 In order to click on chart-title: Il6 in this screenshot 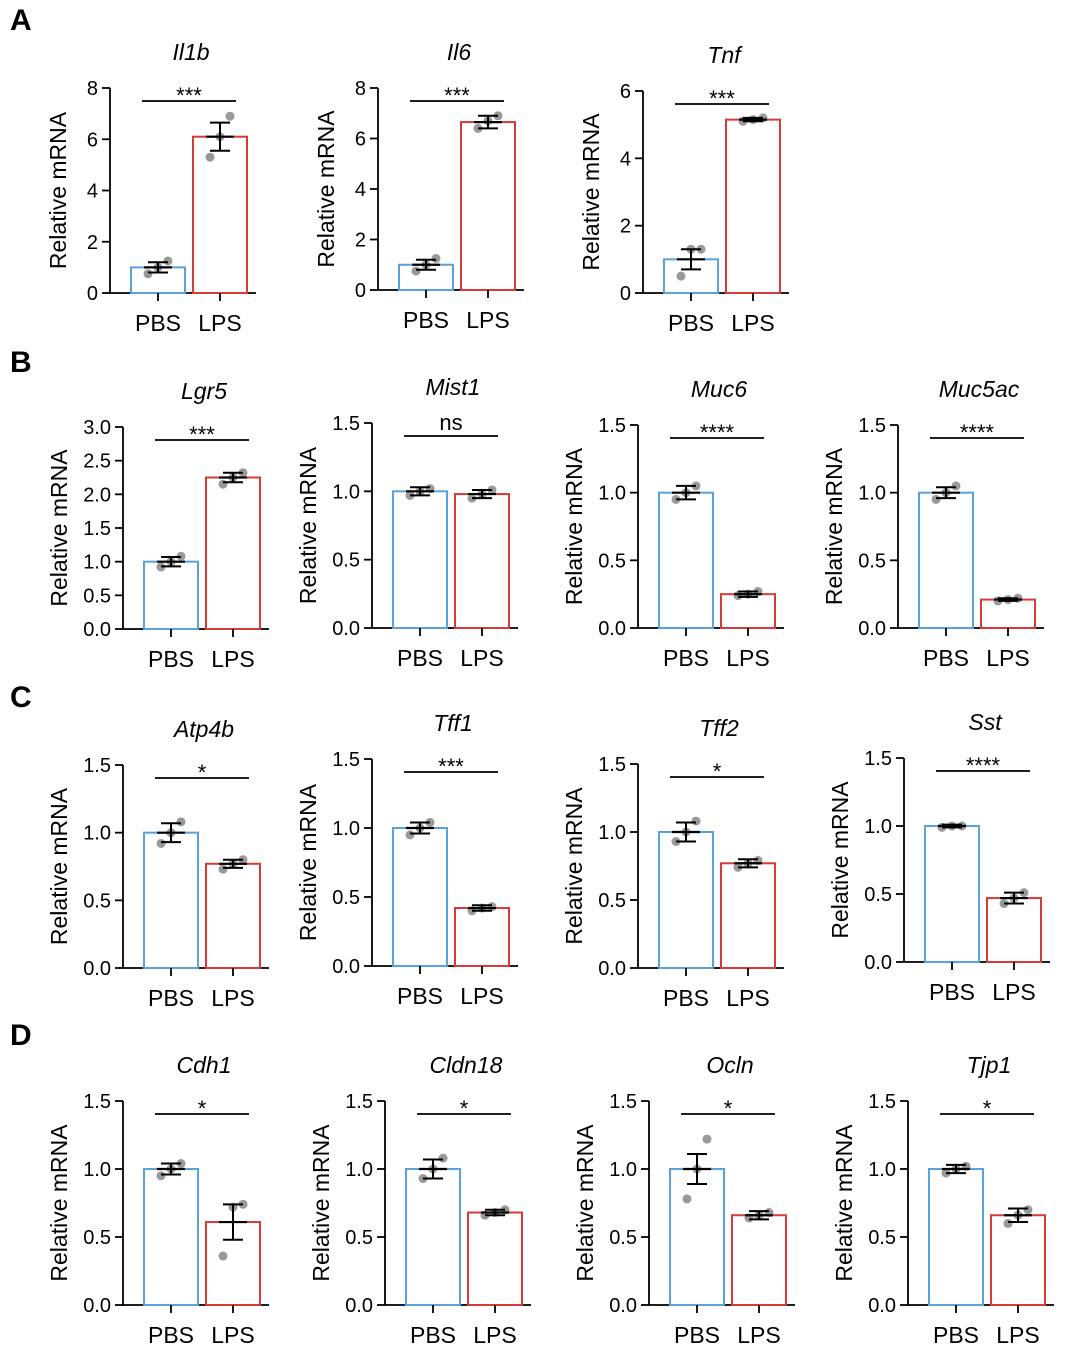, I will do `click(459, 52)`.